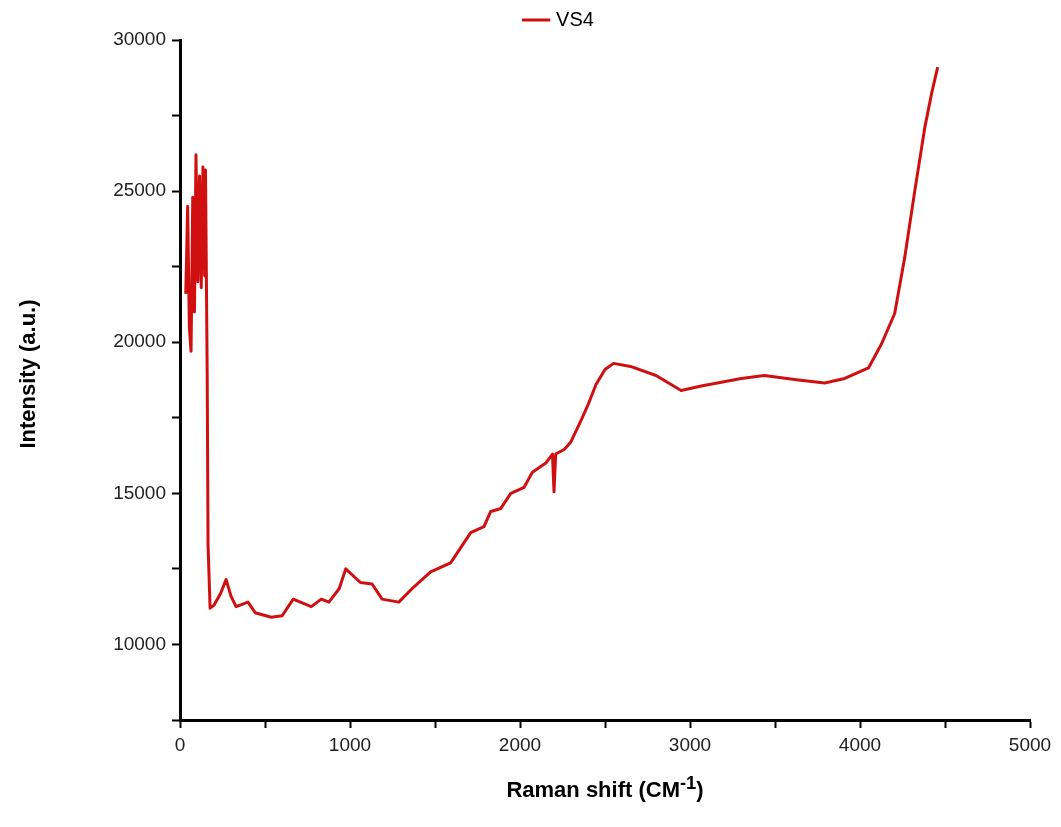  What do you see at coordinates (1030, 744) in the screenshot?
I see `x-tick-label: 5000` at bounding box center [1030, 744].